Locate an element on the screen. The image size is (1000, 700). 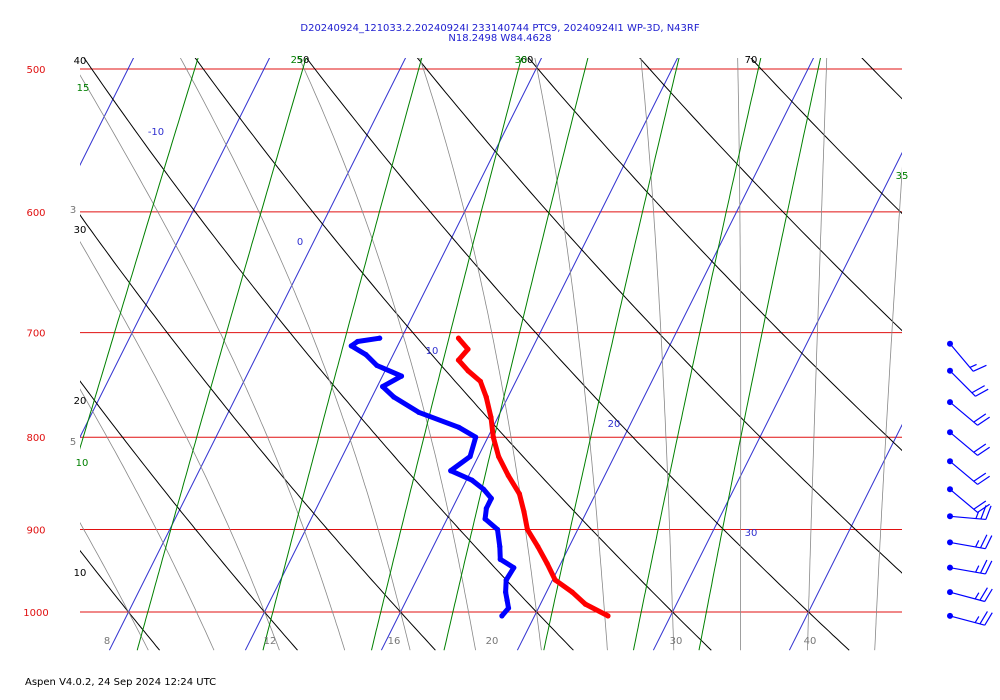
dry-adiabat-label: 10 is located at coordinates (80, 573).